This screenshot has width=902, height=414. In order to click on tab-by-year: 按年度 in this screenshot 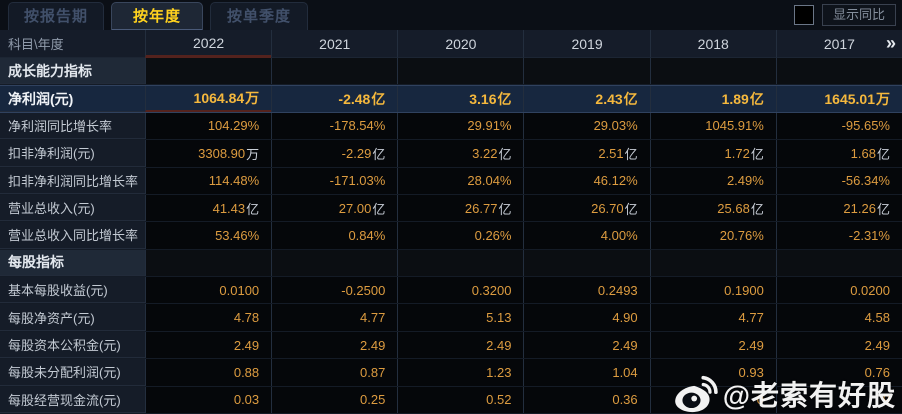, I will do `click(157, 16)`.